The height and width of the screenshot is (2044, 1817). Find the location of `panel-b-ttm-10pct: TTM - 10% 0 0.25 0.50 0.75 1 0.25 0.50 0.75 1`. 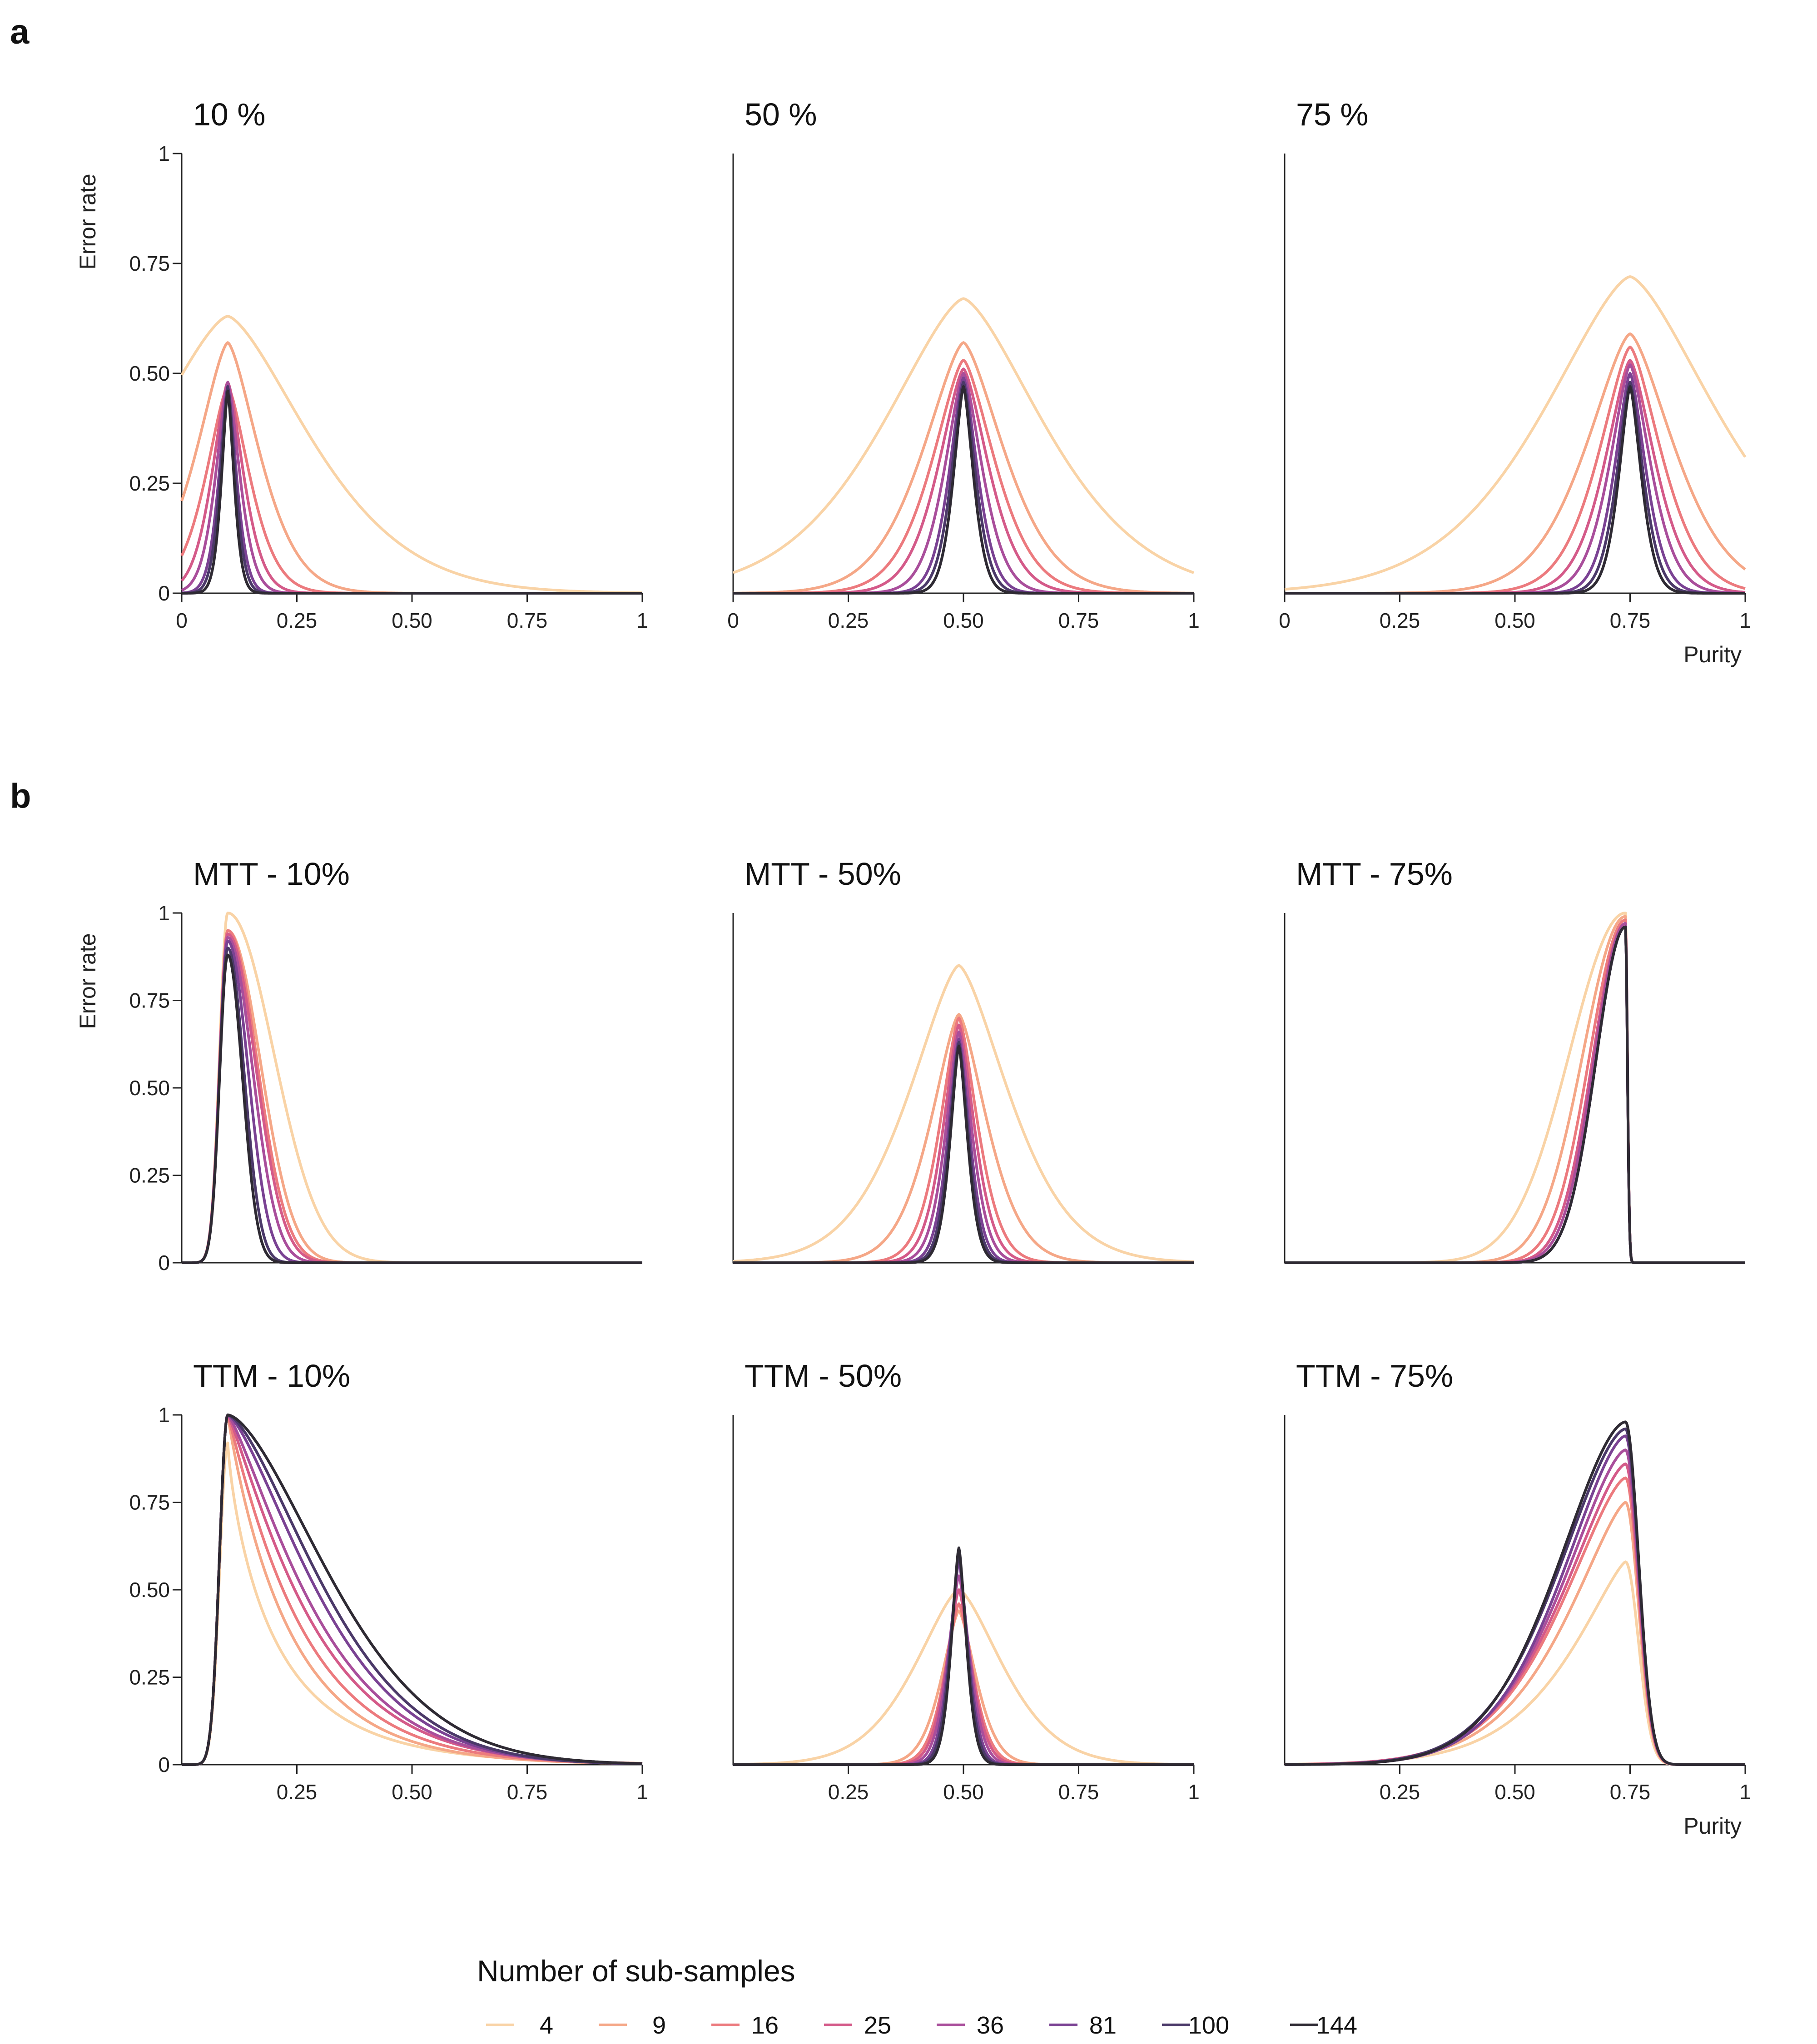

panel-b-ttm-10pct: TTM - 10% 0 0.25 0.50 0.75 1 0.25 0.50 0.75 1 is located at coordinates (388, 1581).